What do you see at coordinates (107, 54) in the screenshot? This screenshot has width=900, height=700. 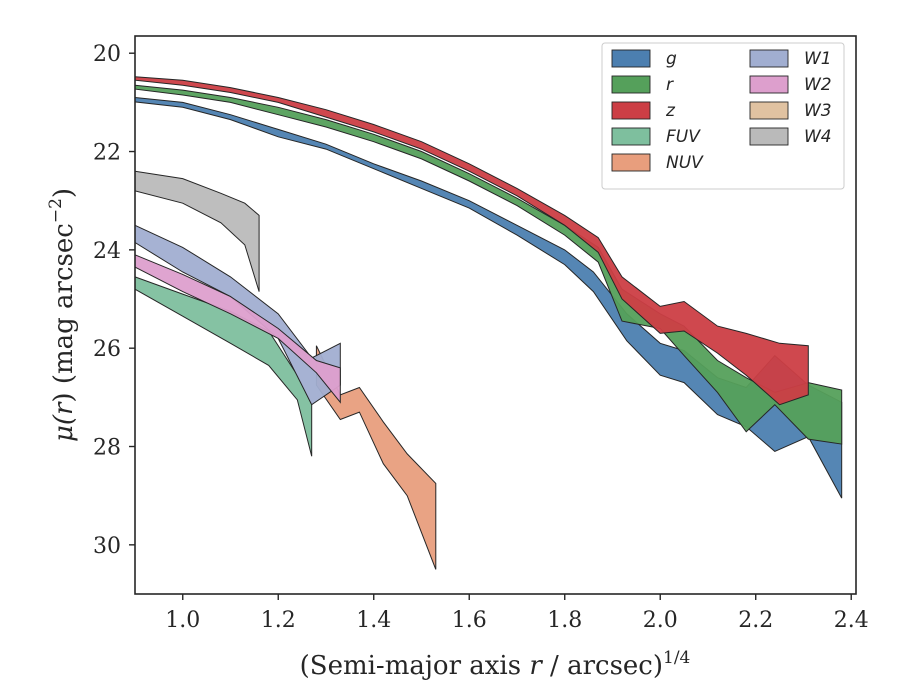 I see `y-tick-label: 20` at bounding box center [107, 54].